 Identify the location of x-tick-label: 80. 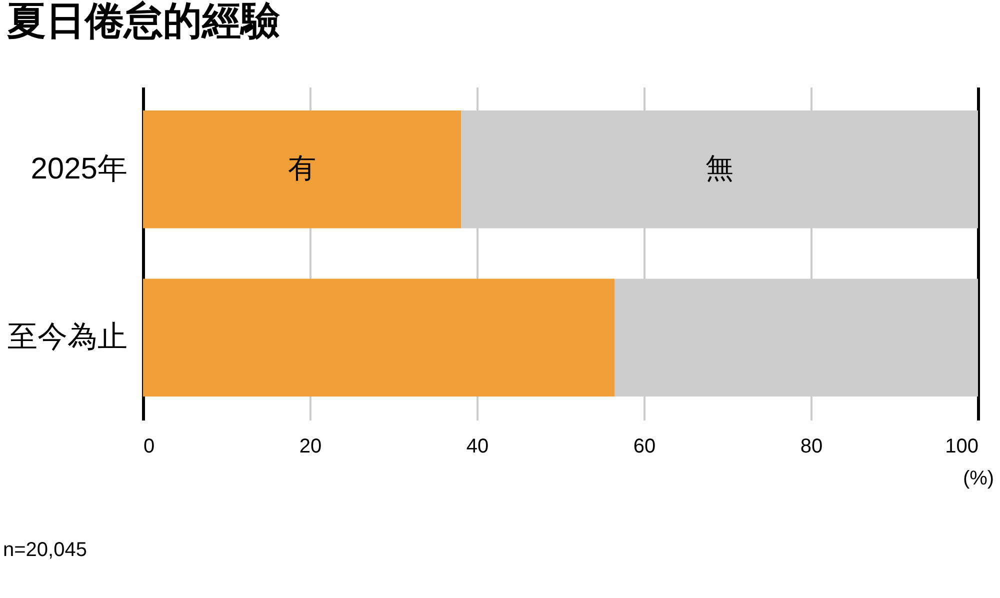
(811, 447).